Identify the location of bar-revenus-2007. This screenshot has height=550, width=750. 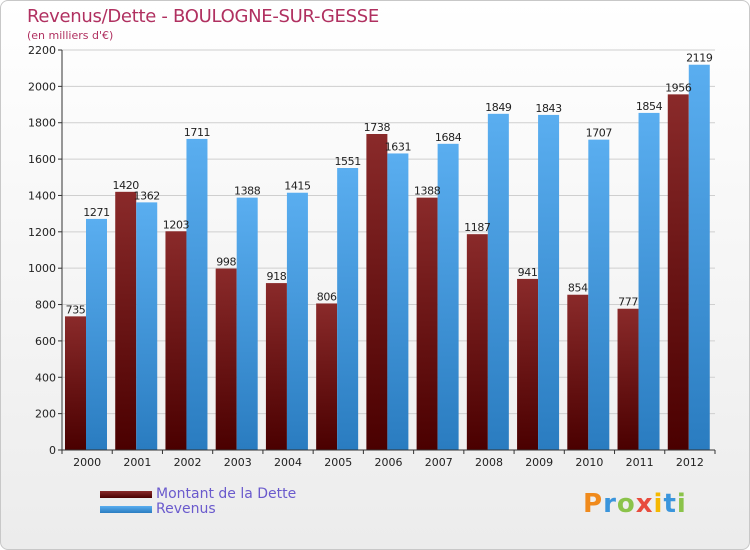
(448, 296).